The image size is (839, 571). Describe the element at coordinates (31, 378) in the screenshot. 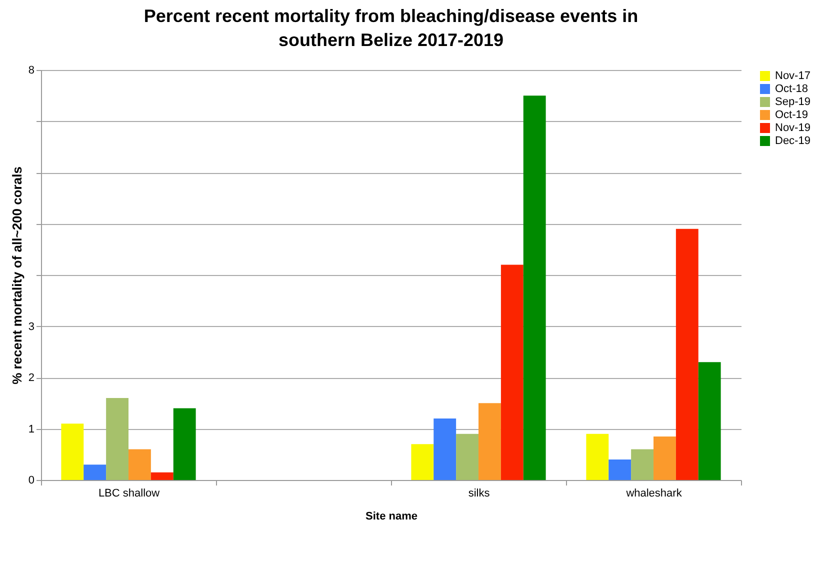

I see `y-tick-label: 2` at that location.